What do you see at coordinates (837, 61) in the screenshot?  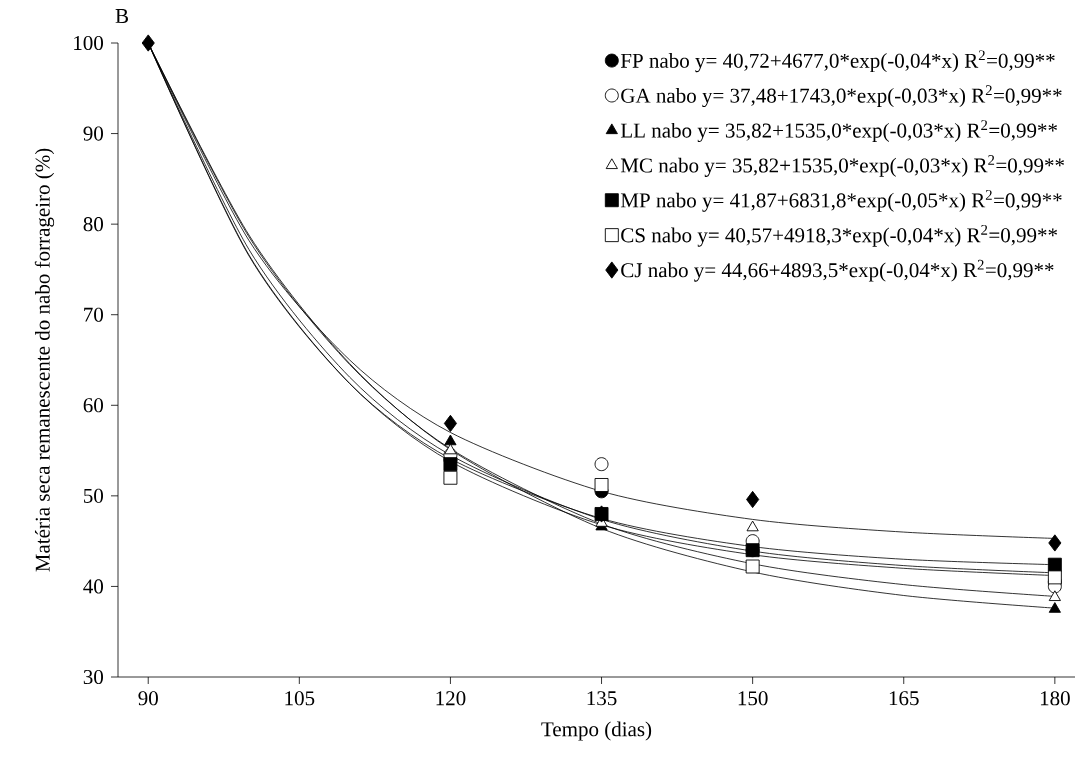 I see `legend-label: FP nabo y= 40,72+4677,0*exp(-0,04*x) R$^{2}$=0,99**` at bounding box center [837, 61].